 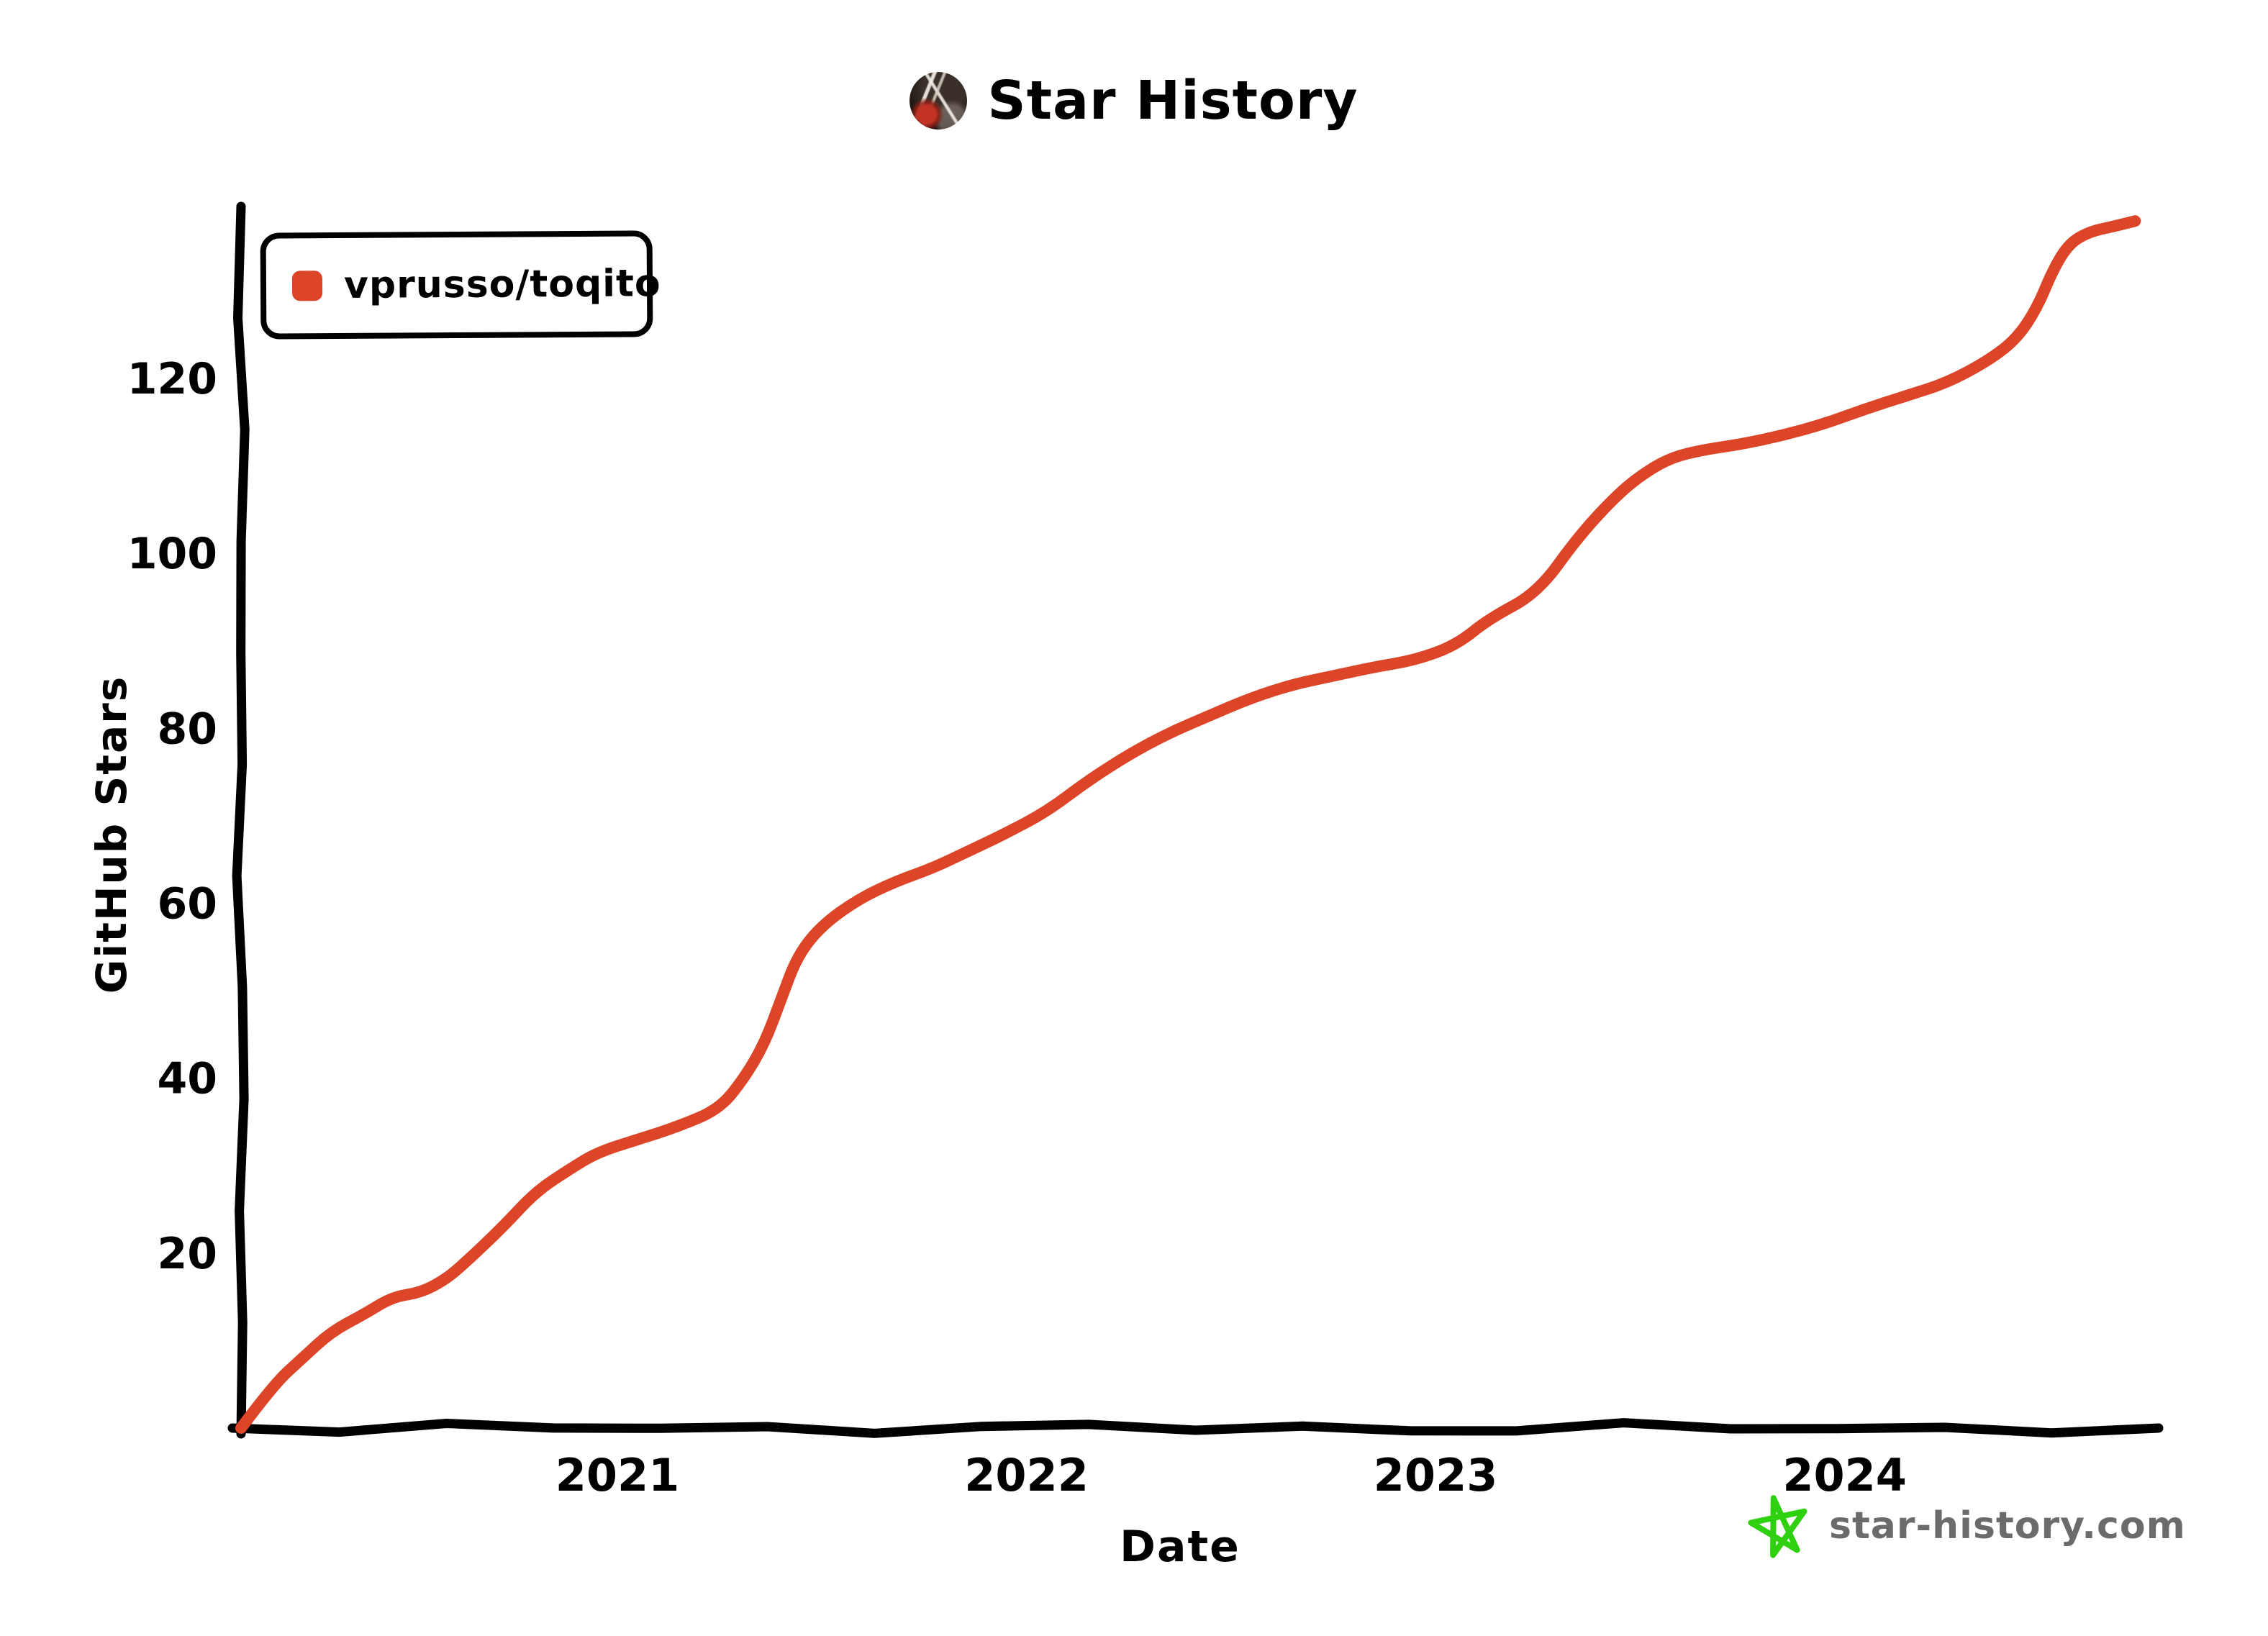 What do you see at coordinates (1172, 101) in the screenshot?
I see `page-title: Star History` at bounding box center [1172, 101].